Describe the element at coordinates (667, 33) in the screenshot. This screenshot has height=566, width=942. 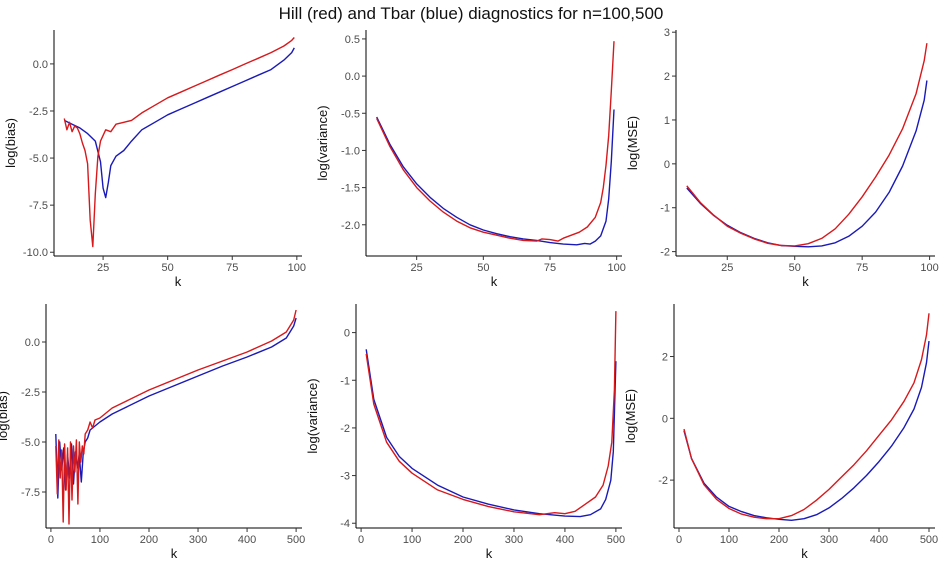
I see `y-tick-label: 3` at that location.